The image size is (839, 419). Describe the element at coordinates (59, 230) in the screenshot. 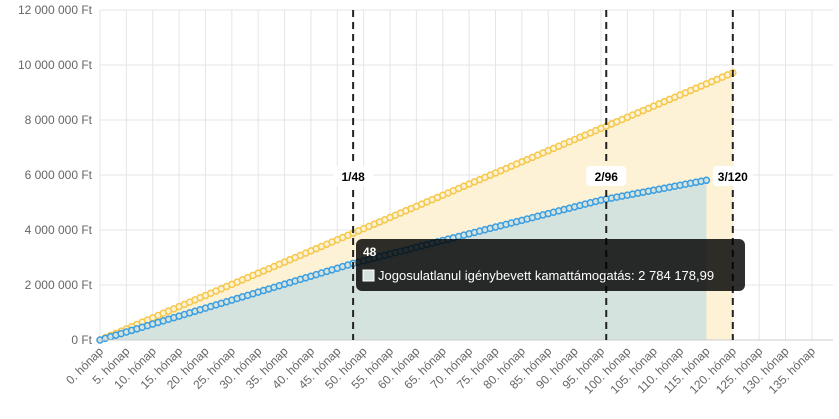

I see `y-tick-label: 4 000 000 Ft` at that location.